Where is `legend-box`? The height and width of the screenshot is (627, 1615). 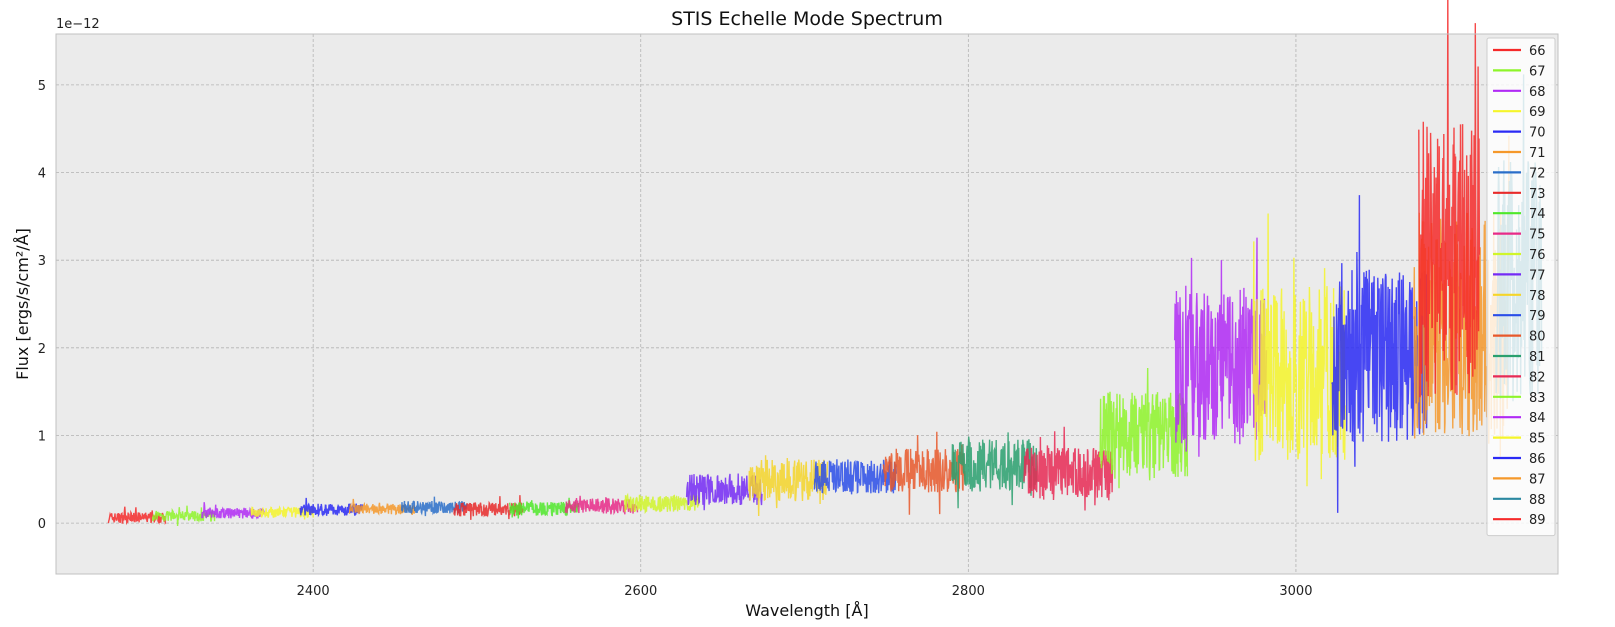
legend-box is located at coordinates (1521, 287).